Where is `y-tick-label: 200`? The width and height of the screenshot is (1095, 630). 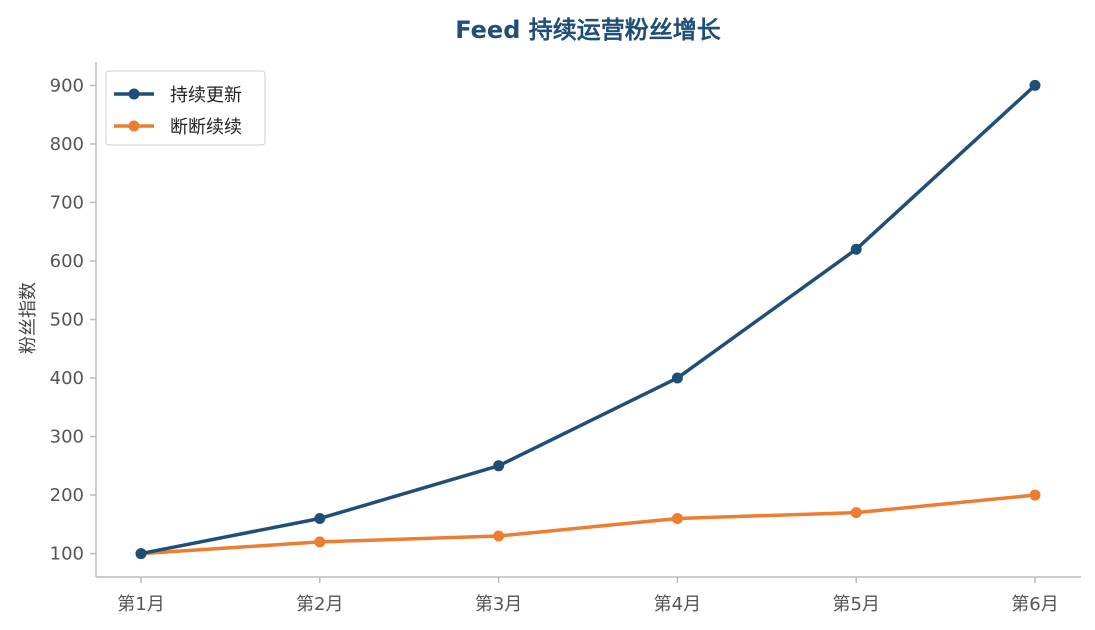
y-tick-label: 200 is located at coordinates (67, 495).